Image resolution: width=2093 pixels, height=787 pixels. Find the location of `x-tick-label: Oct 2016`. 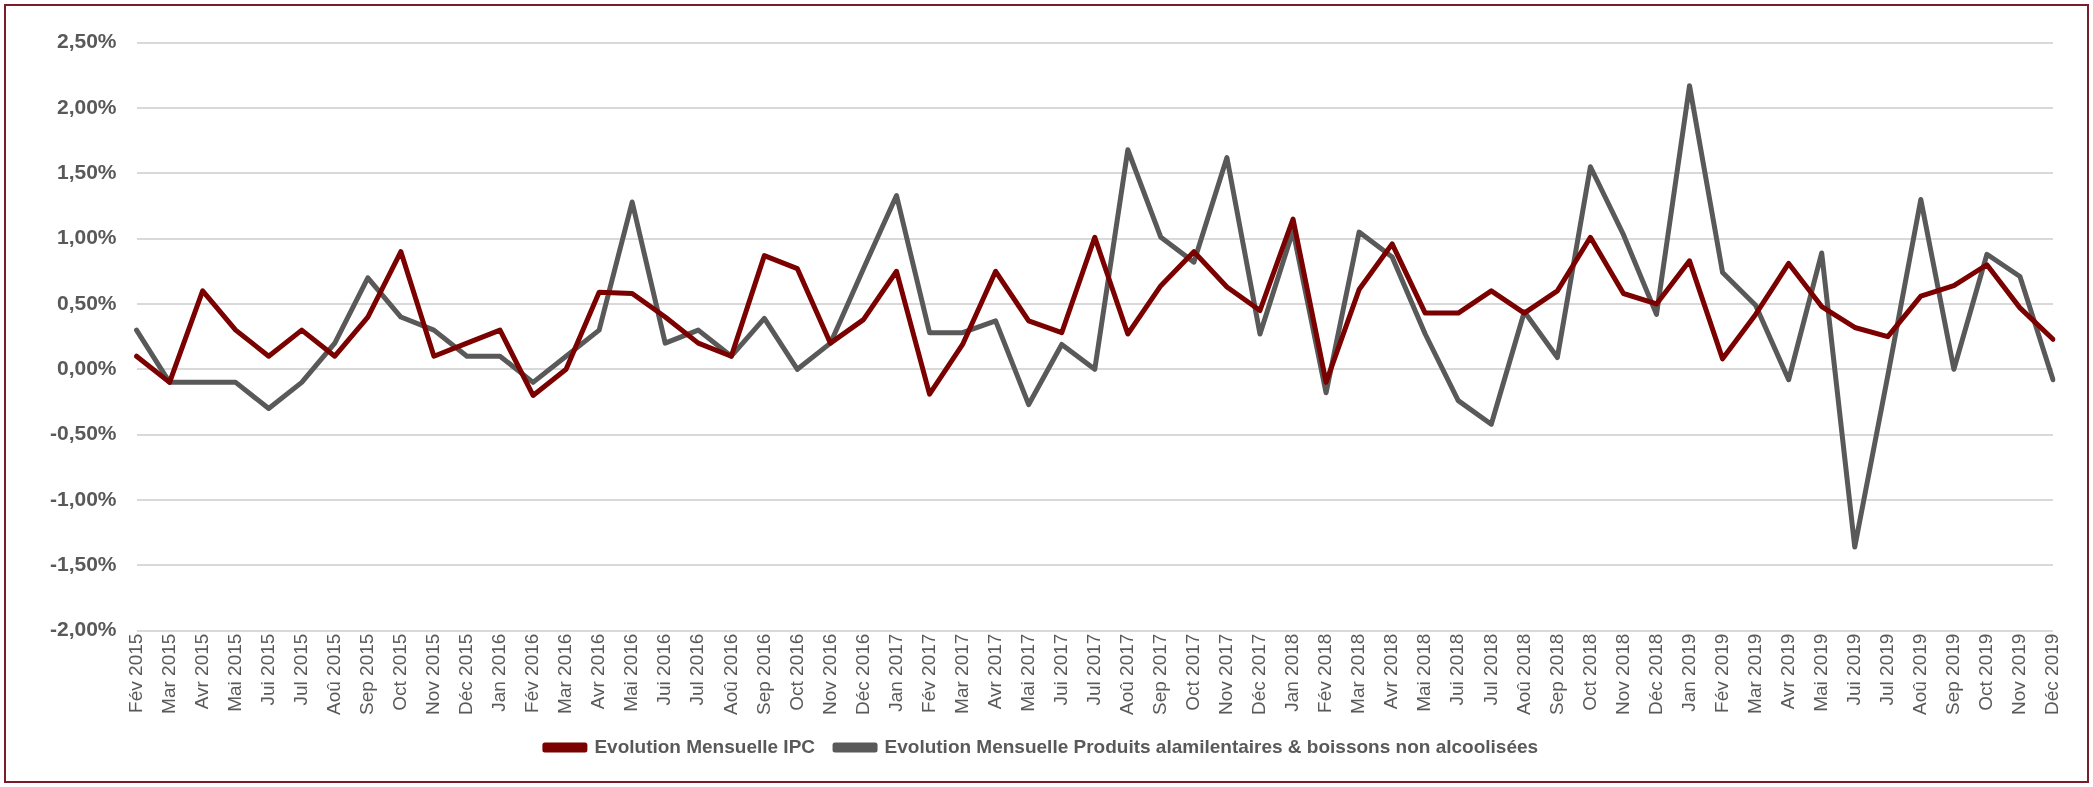

x-tick-label: Oct 2016 is located at coordinates (796, 672).